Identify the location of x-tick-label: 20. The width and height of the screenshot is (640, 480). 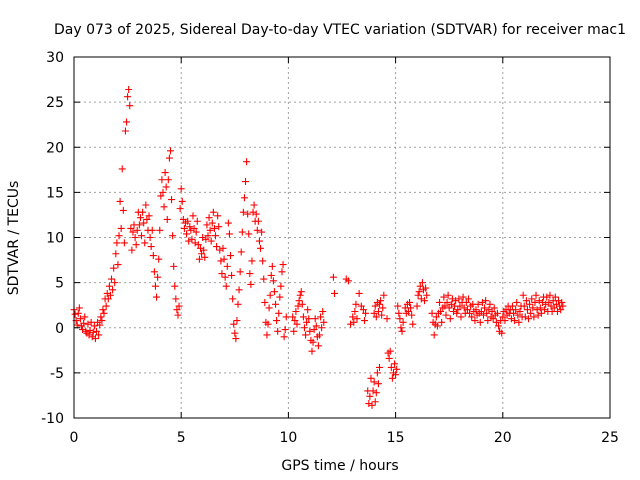
(503, 438).